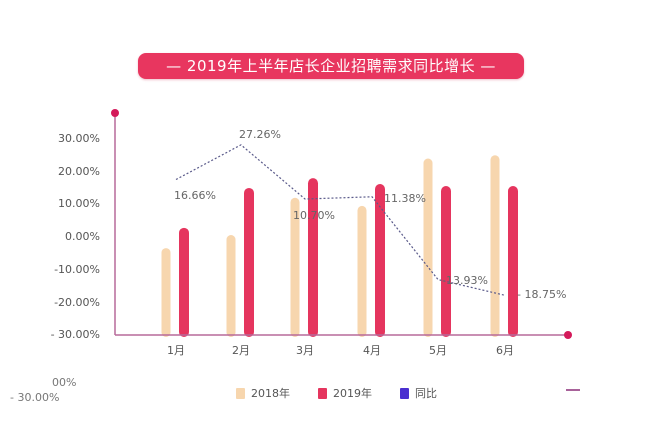  I want to click on y-tick-label: -10.00%, so click(77, 269).